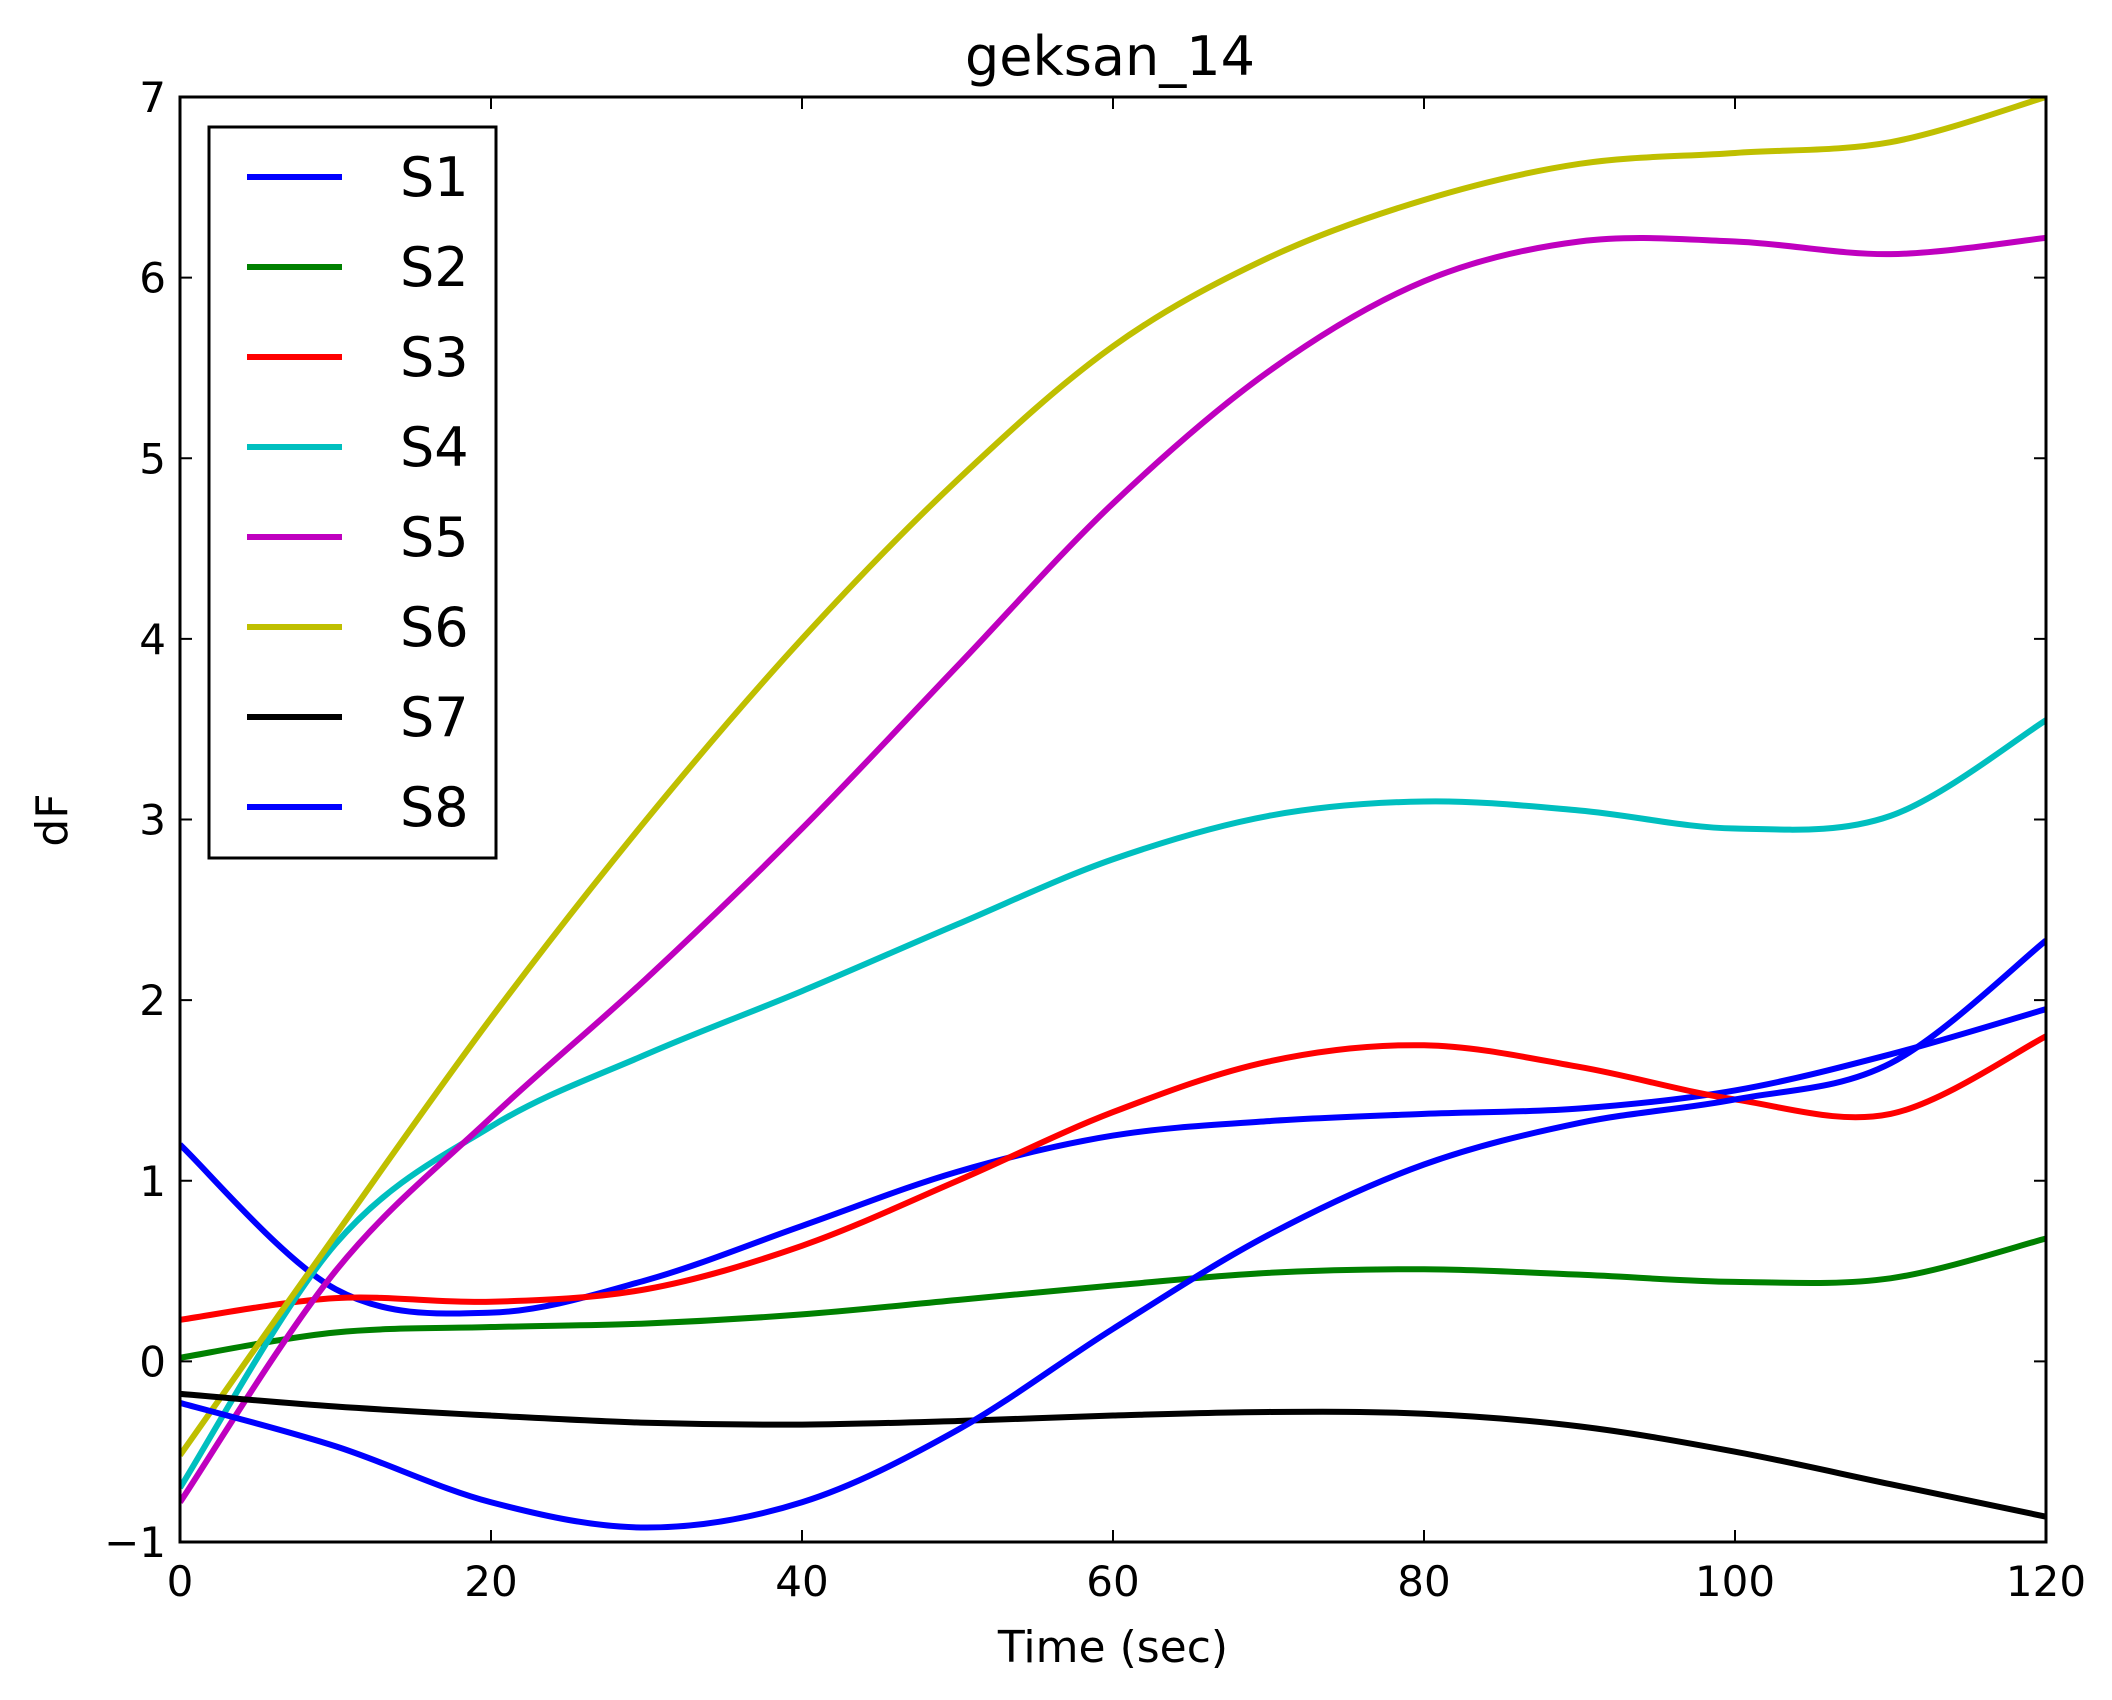 The image size is (2112, 1700). Describe the element at coordinates (434, 177) in the screenshot. I see `legend-label-s1: S1` at that location.